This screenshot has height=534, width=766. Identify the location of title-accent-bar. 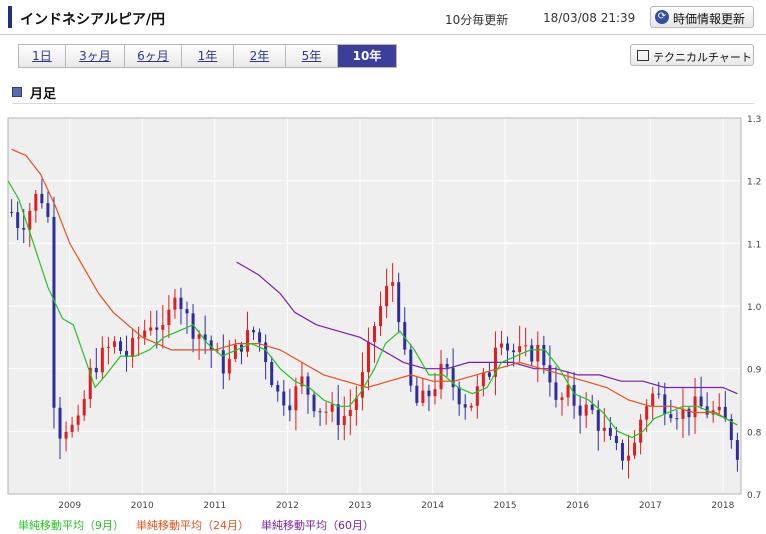
(10, 17).